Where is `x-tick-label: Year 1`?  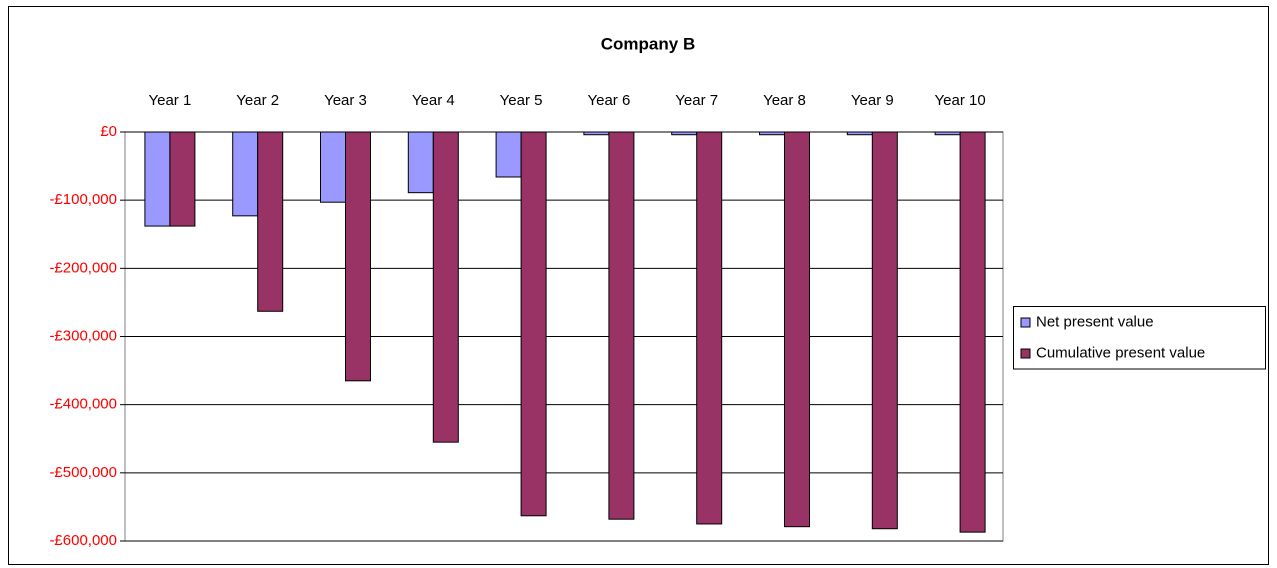 x-tick-label: Year 1 is located at coordinates (169, 100).